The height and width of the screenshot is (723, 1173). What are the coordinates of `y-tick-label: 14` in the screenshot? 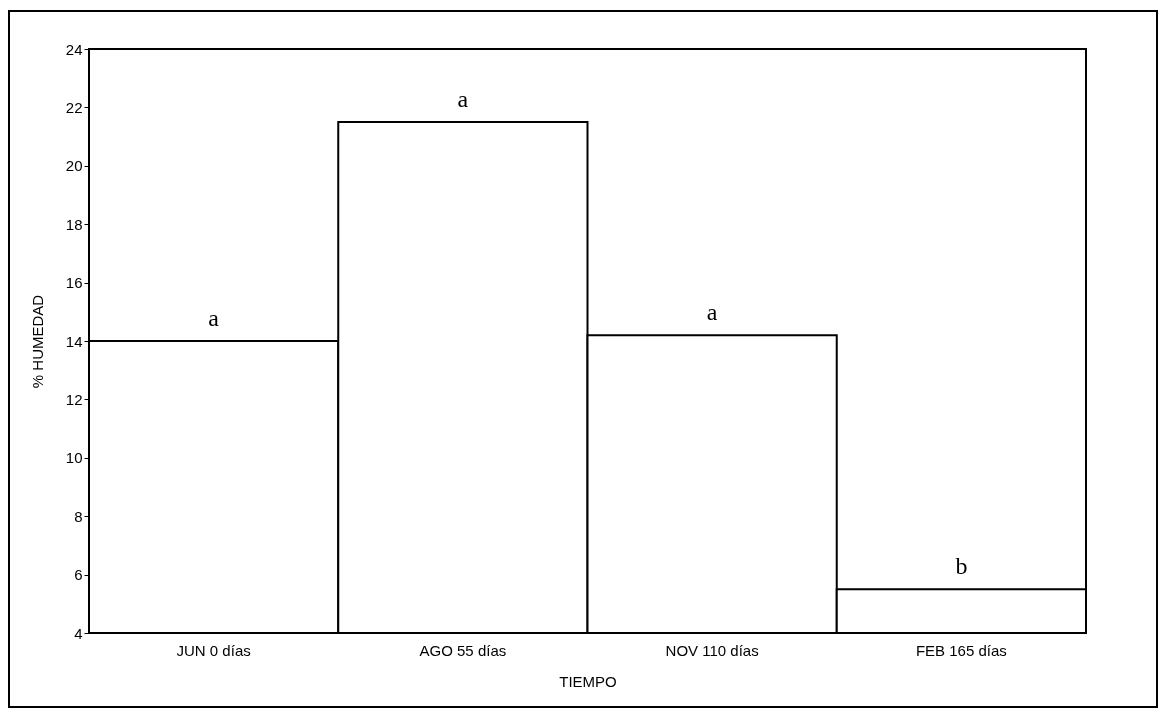 It's located at (74, 341).